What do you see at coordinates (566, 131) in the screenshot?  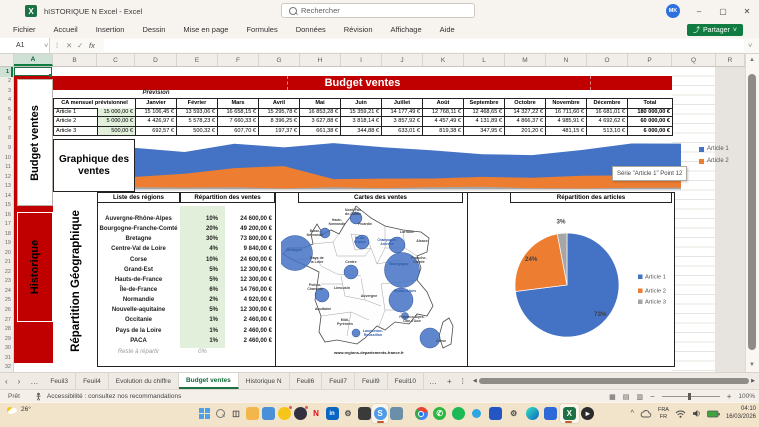 I see `table-cell-value: 481,15 €` at bounding box center [566, 131].